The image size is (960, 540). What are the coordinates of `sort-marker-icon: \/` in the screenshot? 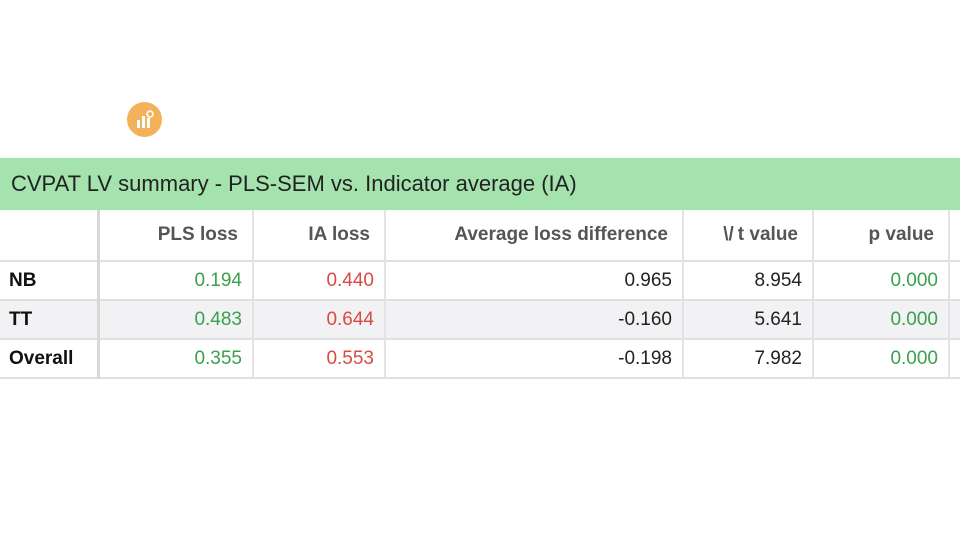 It's located at (728, 234).